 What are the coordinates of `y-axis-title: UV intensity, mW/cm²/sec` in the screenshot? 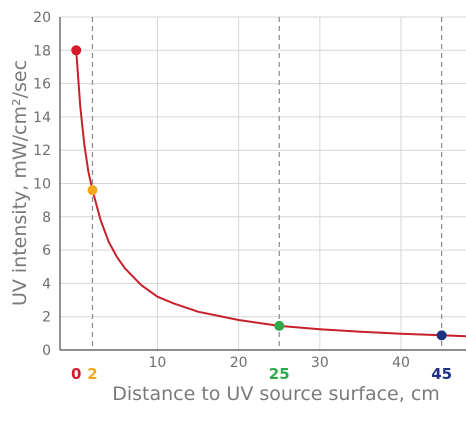 It's located at (20, 183).